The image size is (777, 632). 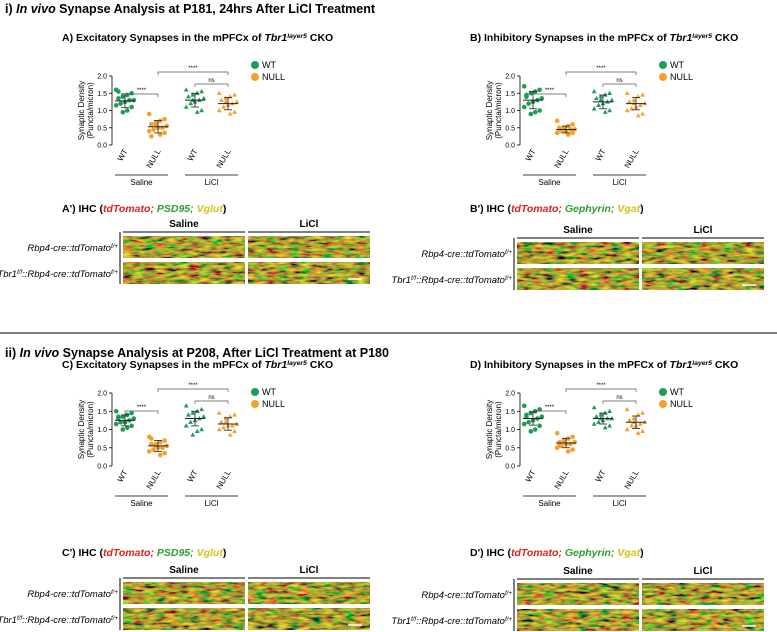 What do you see at coordinates (144, 553) in the screenshot?
I see `ihc-label: C') IHC (tdTomato; PSD95; Vglut)` at bounding box center [144, 553].